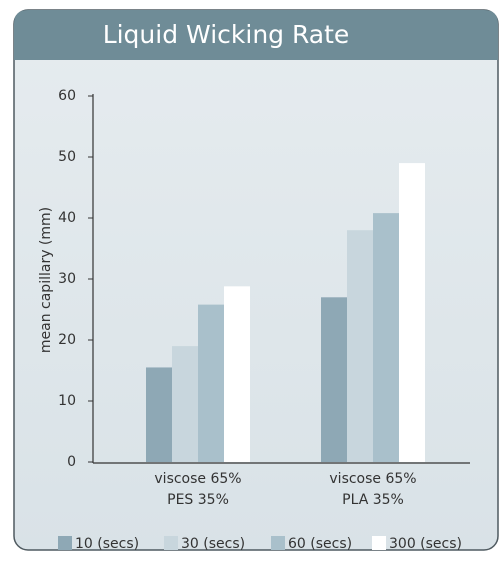 The image size is (504, 563). I want to click on legend-label: 30 (secs), so click(213, 544).